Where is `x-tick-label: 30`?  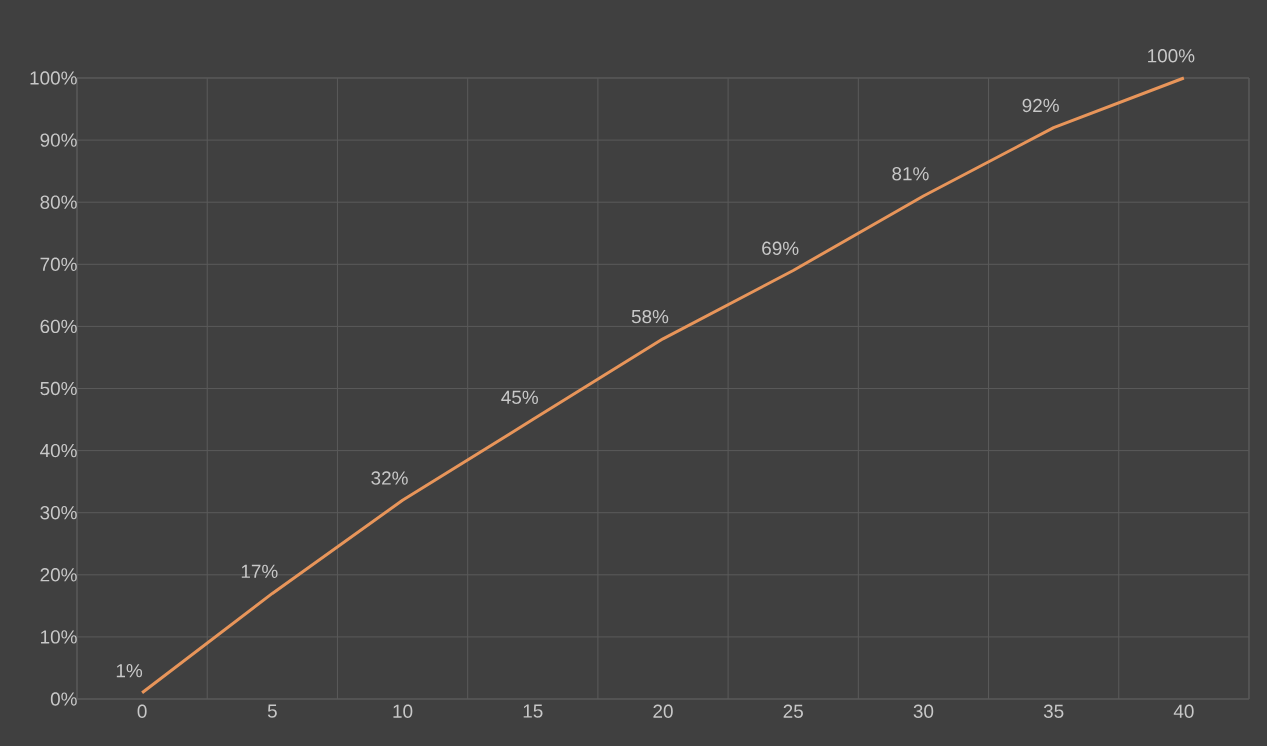
x-tick-label: 30 is located at coordinates (923, 711).